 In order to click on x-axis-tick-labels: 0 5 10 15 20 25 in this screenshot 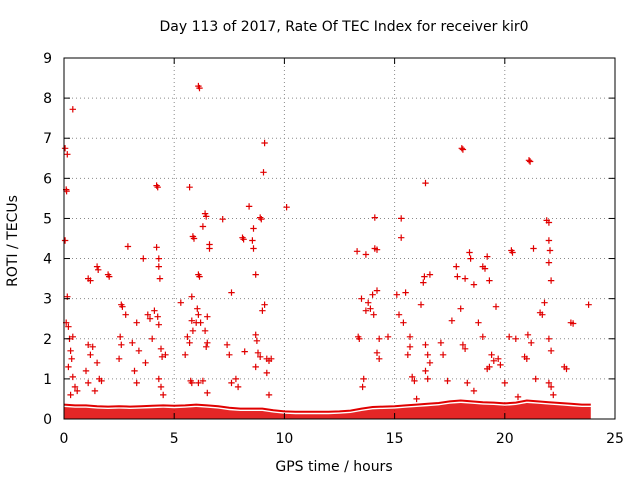, I will do `click(342, 439)`.